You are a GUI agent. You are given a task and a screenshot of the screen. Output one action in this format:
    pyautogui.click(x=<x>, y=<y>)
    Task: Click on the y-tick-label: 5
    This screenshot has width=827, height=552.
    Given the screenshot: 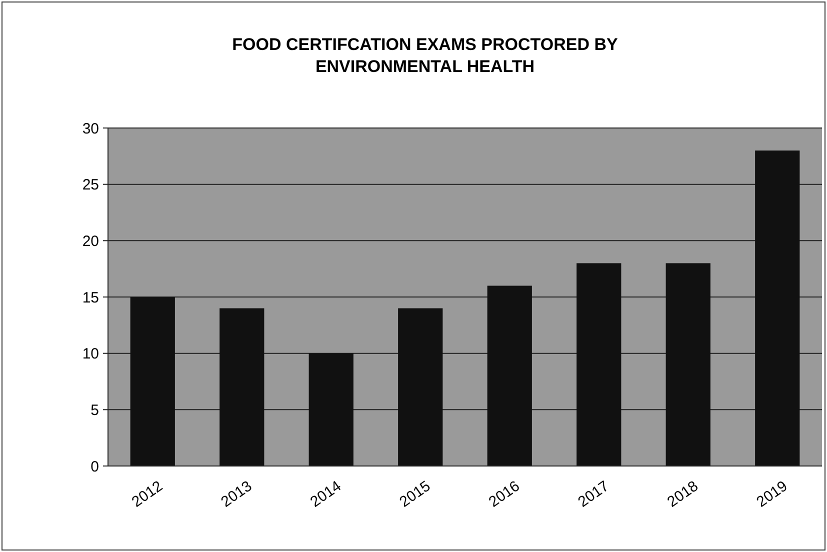 What is the action you would take?
    pyautogui.click(x=94, y=410)
    